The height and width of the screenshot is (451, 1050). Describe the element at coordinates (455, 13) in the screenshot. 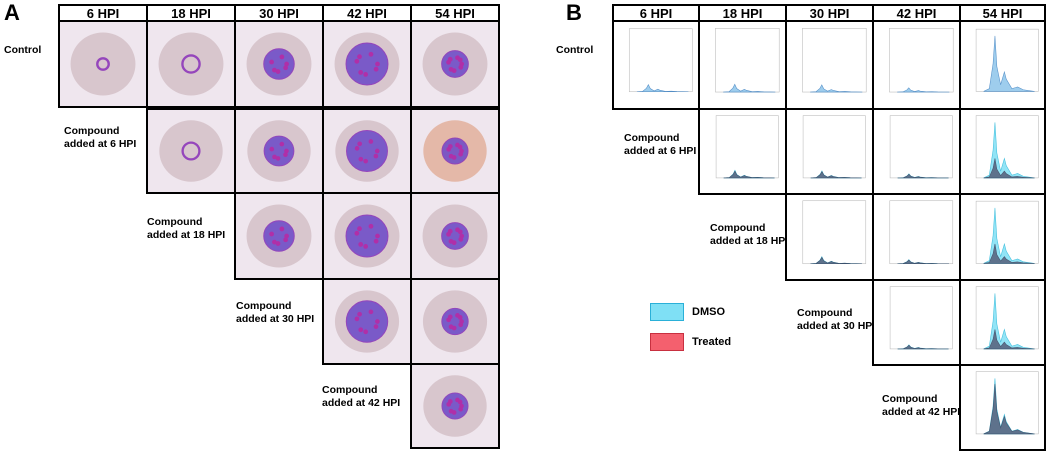

I see `panel-a-header: 54 HPI` at that location.